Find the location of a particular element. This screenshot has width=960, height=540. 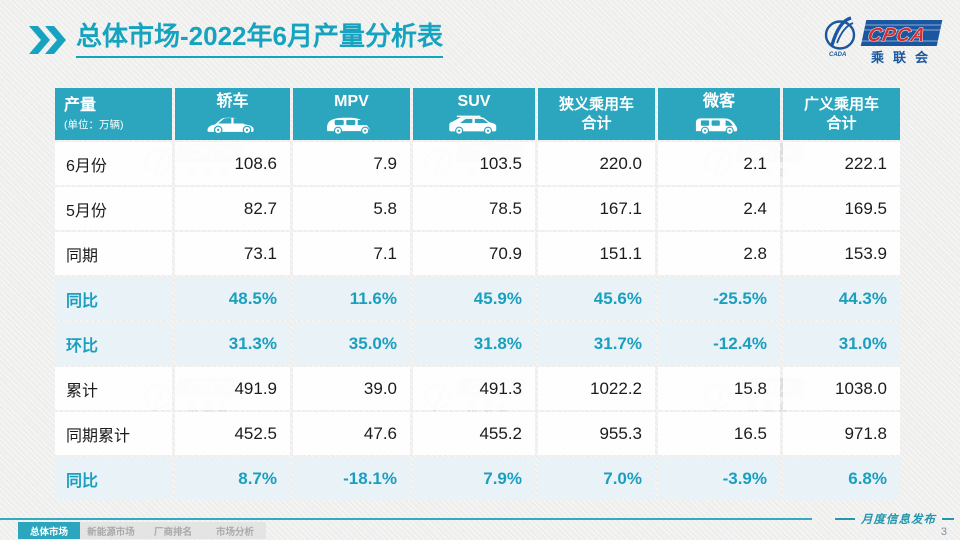

table-cell: 7.9% is located at coordinates (474, 478).